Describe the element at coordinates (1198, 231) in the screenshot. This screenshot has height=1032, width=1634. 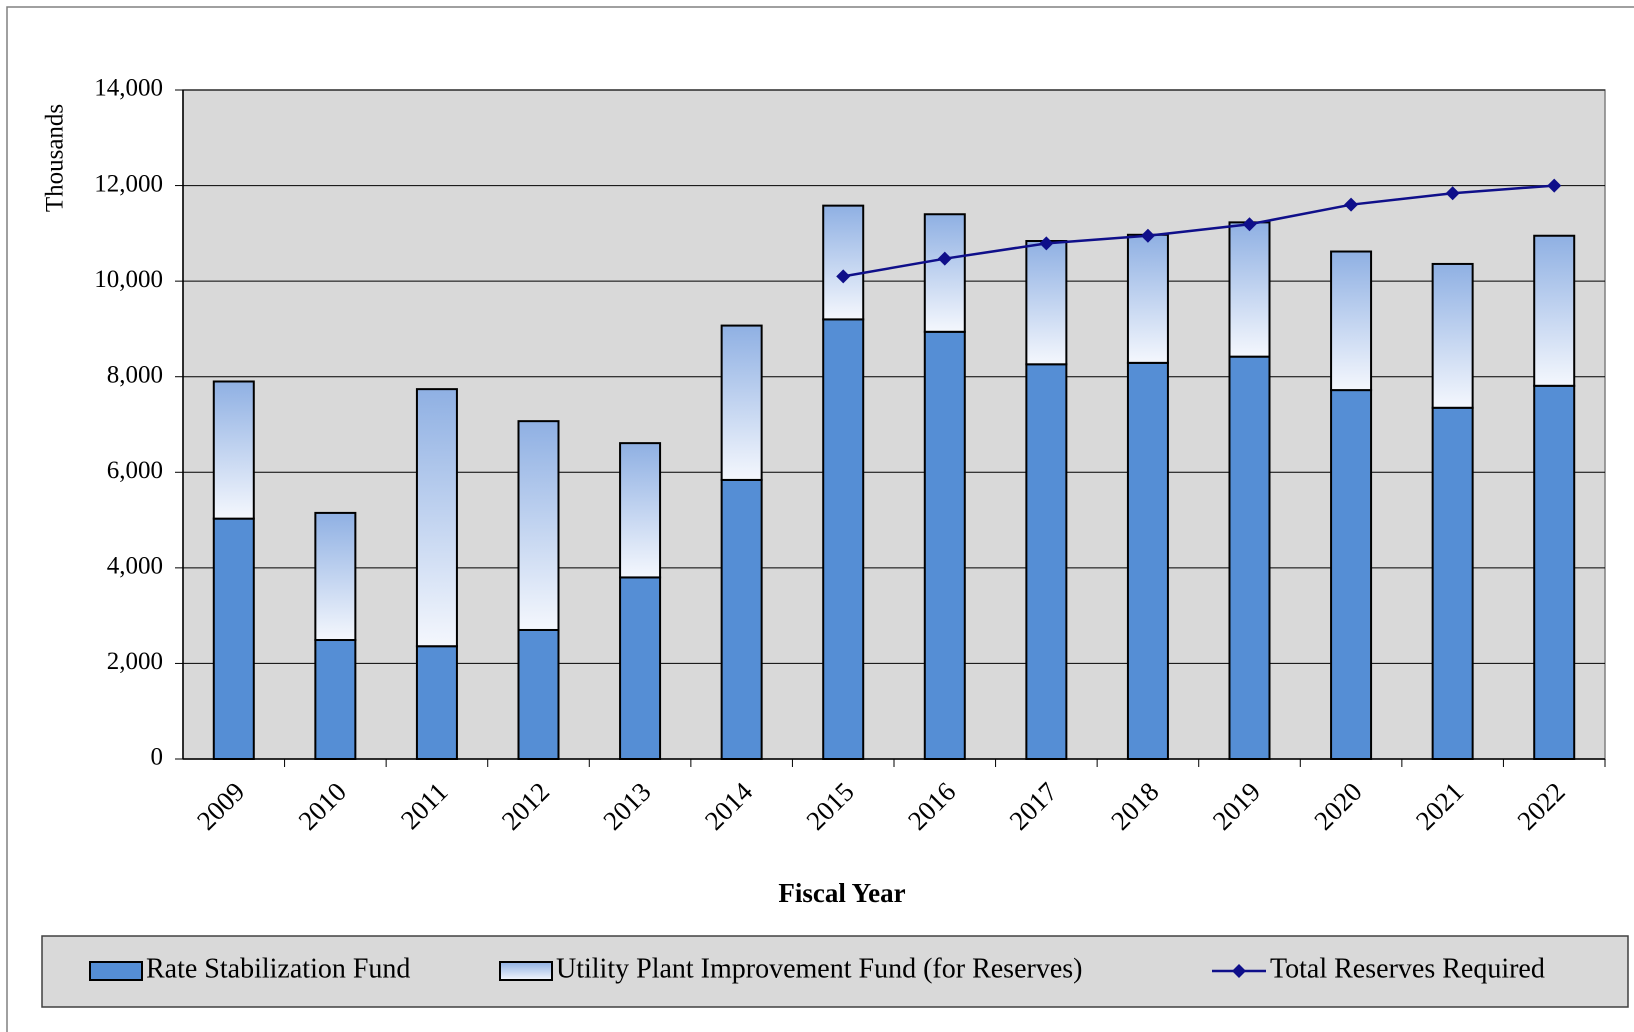
I see `line` at that location.